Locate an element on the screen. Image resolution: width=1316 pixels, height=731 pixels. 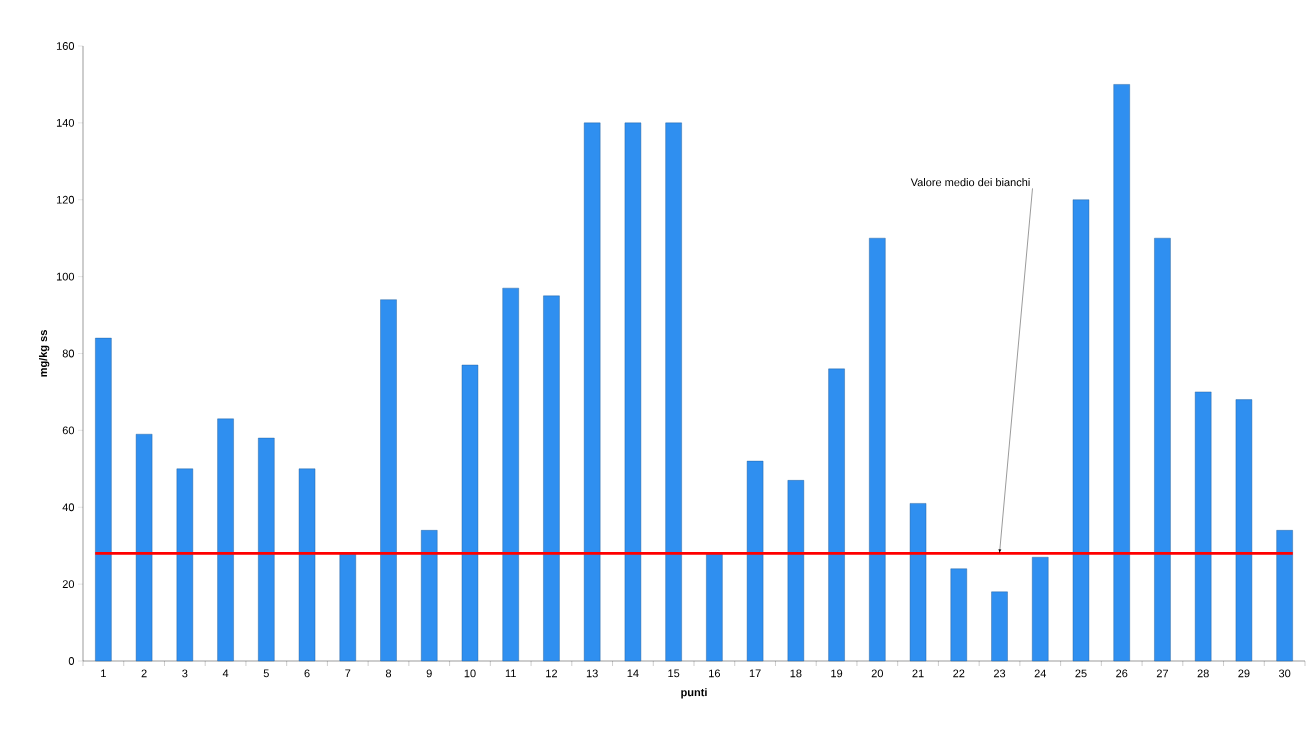
x-tick-label: 11 is located at coordinates (510, 673).